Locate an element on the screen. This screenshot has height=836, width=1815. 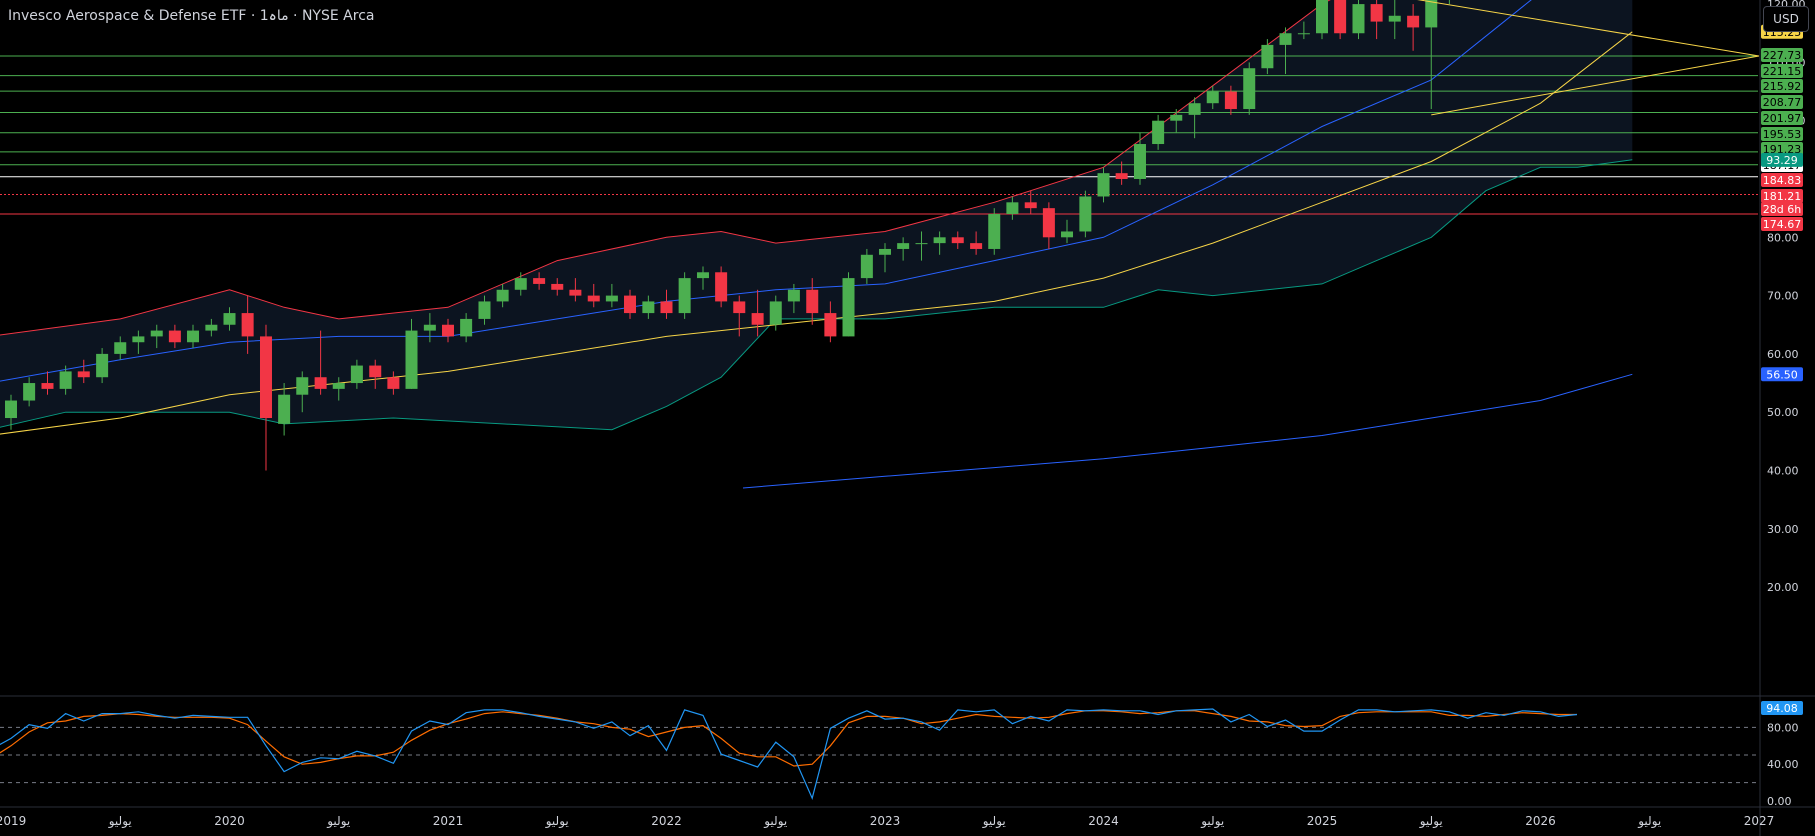
long-moving-average-line is located at coordinates (1187, 431).